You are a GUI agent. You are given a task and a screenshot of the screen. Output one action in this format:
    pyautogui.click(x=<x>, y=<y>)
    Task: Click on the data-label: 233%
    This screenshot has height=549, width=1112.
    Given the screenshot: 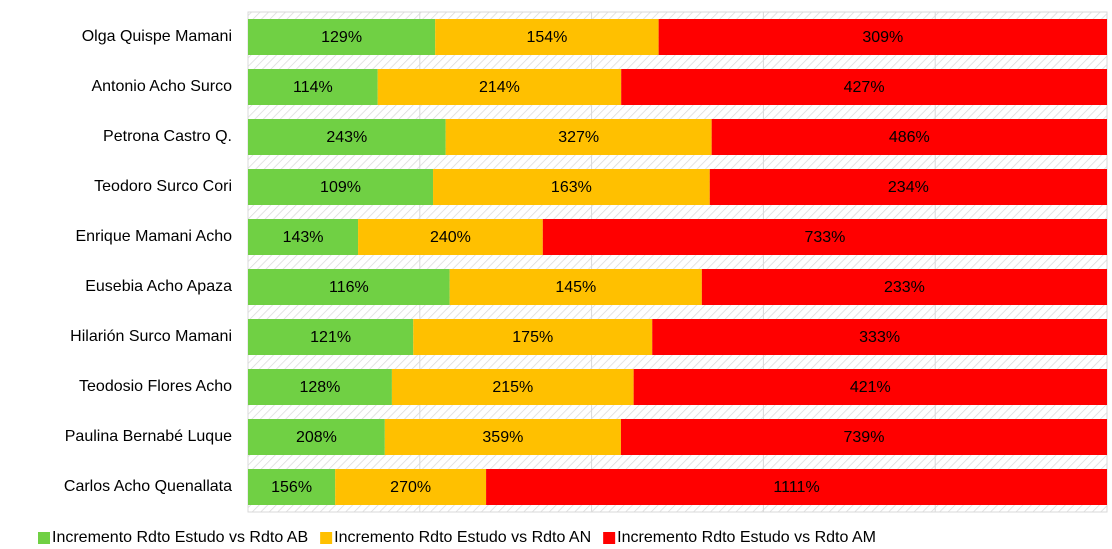 What is the action you would take?
    pyautogui.click(x=904, y=287)
    